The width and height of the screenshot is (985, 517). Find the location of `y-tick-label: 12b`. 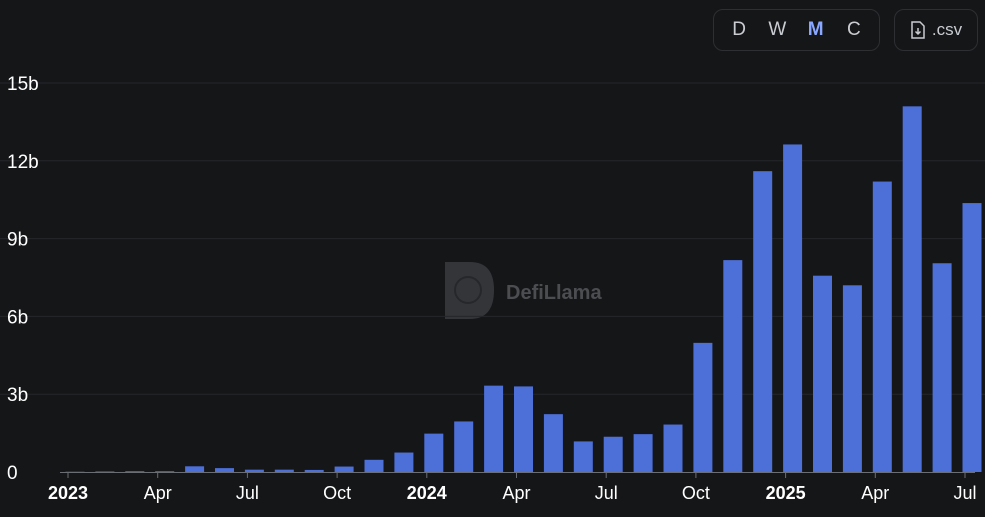

y-tick-label: 12b is located at coordinates (23, 162).